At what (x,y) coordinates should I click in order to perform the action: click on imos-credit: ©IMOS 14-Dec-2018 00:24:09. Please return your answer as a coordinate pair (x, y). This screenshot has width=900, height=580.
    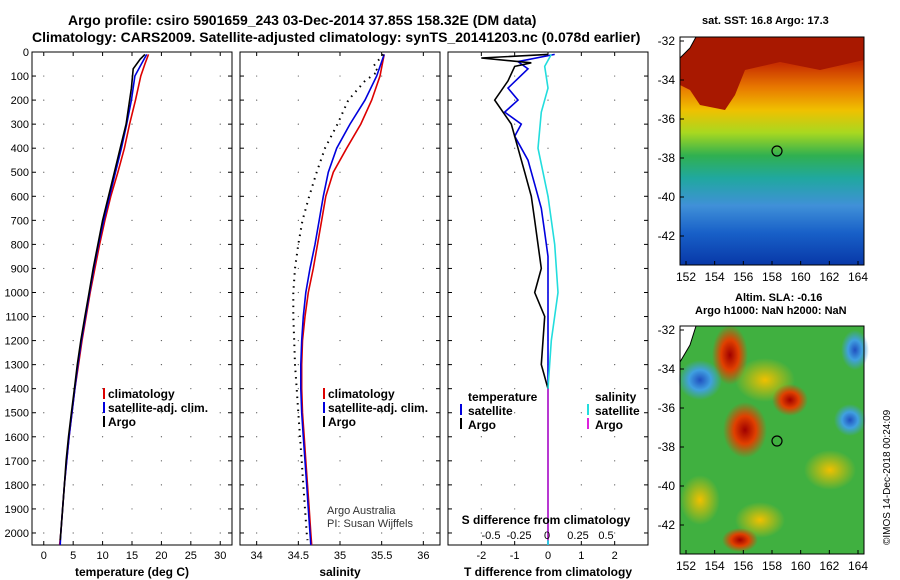
    Looking at the image, I should click on (887, 477).